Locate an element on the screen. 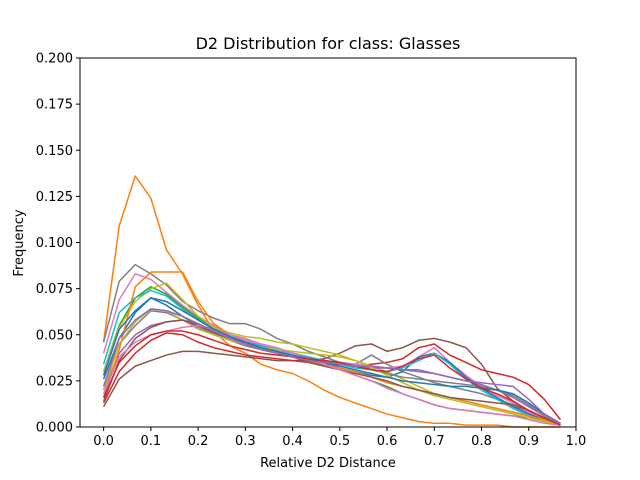 Image resolution: width=640 pixels, height=480 pixels. x-tick-label: 0.3 is located at coordinates (245, 441).